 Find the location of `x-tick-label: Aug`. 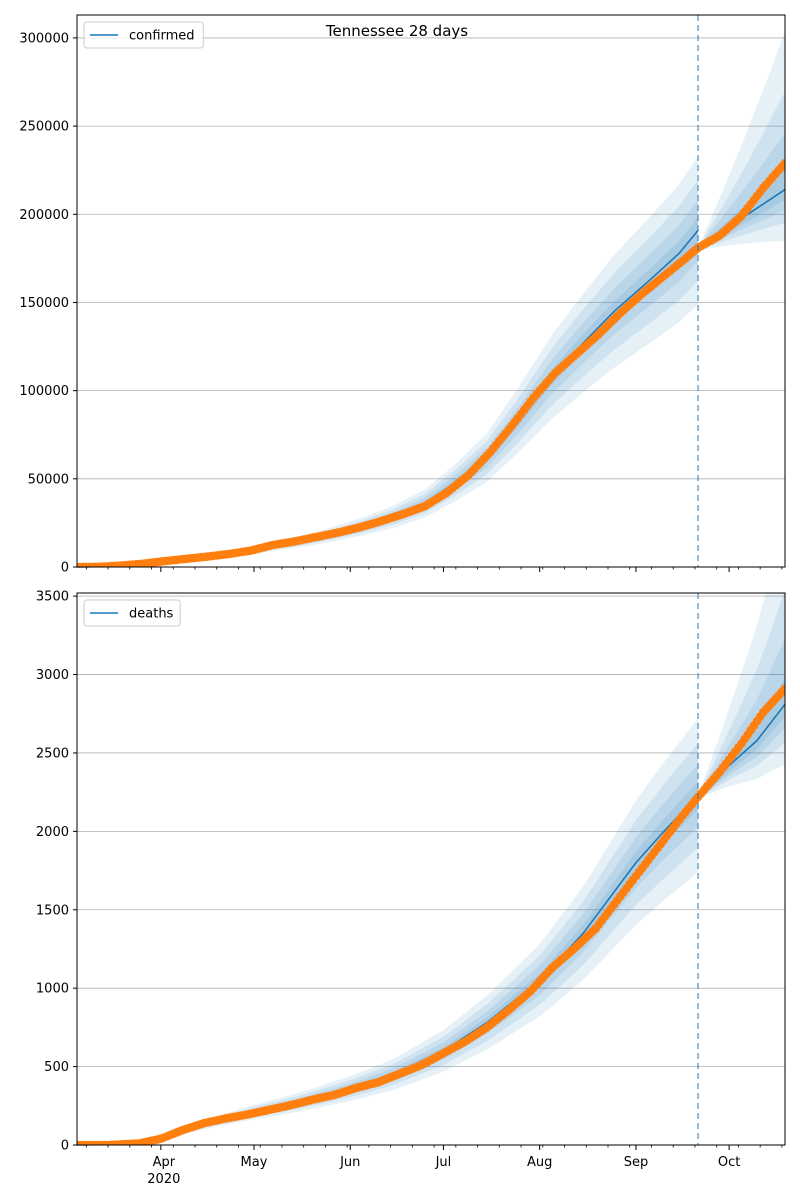

x-tick-label: Aug is located at coordinates (539, 1162).